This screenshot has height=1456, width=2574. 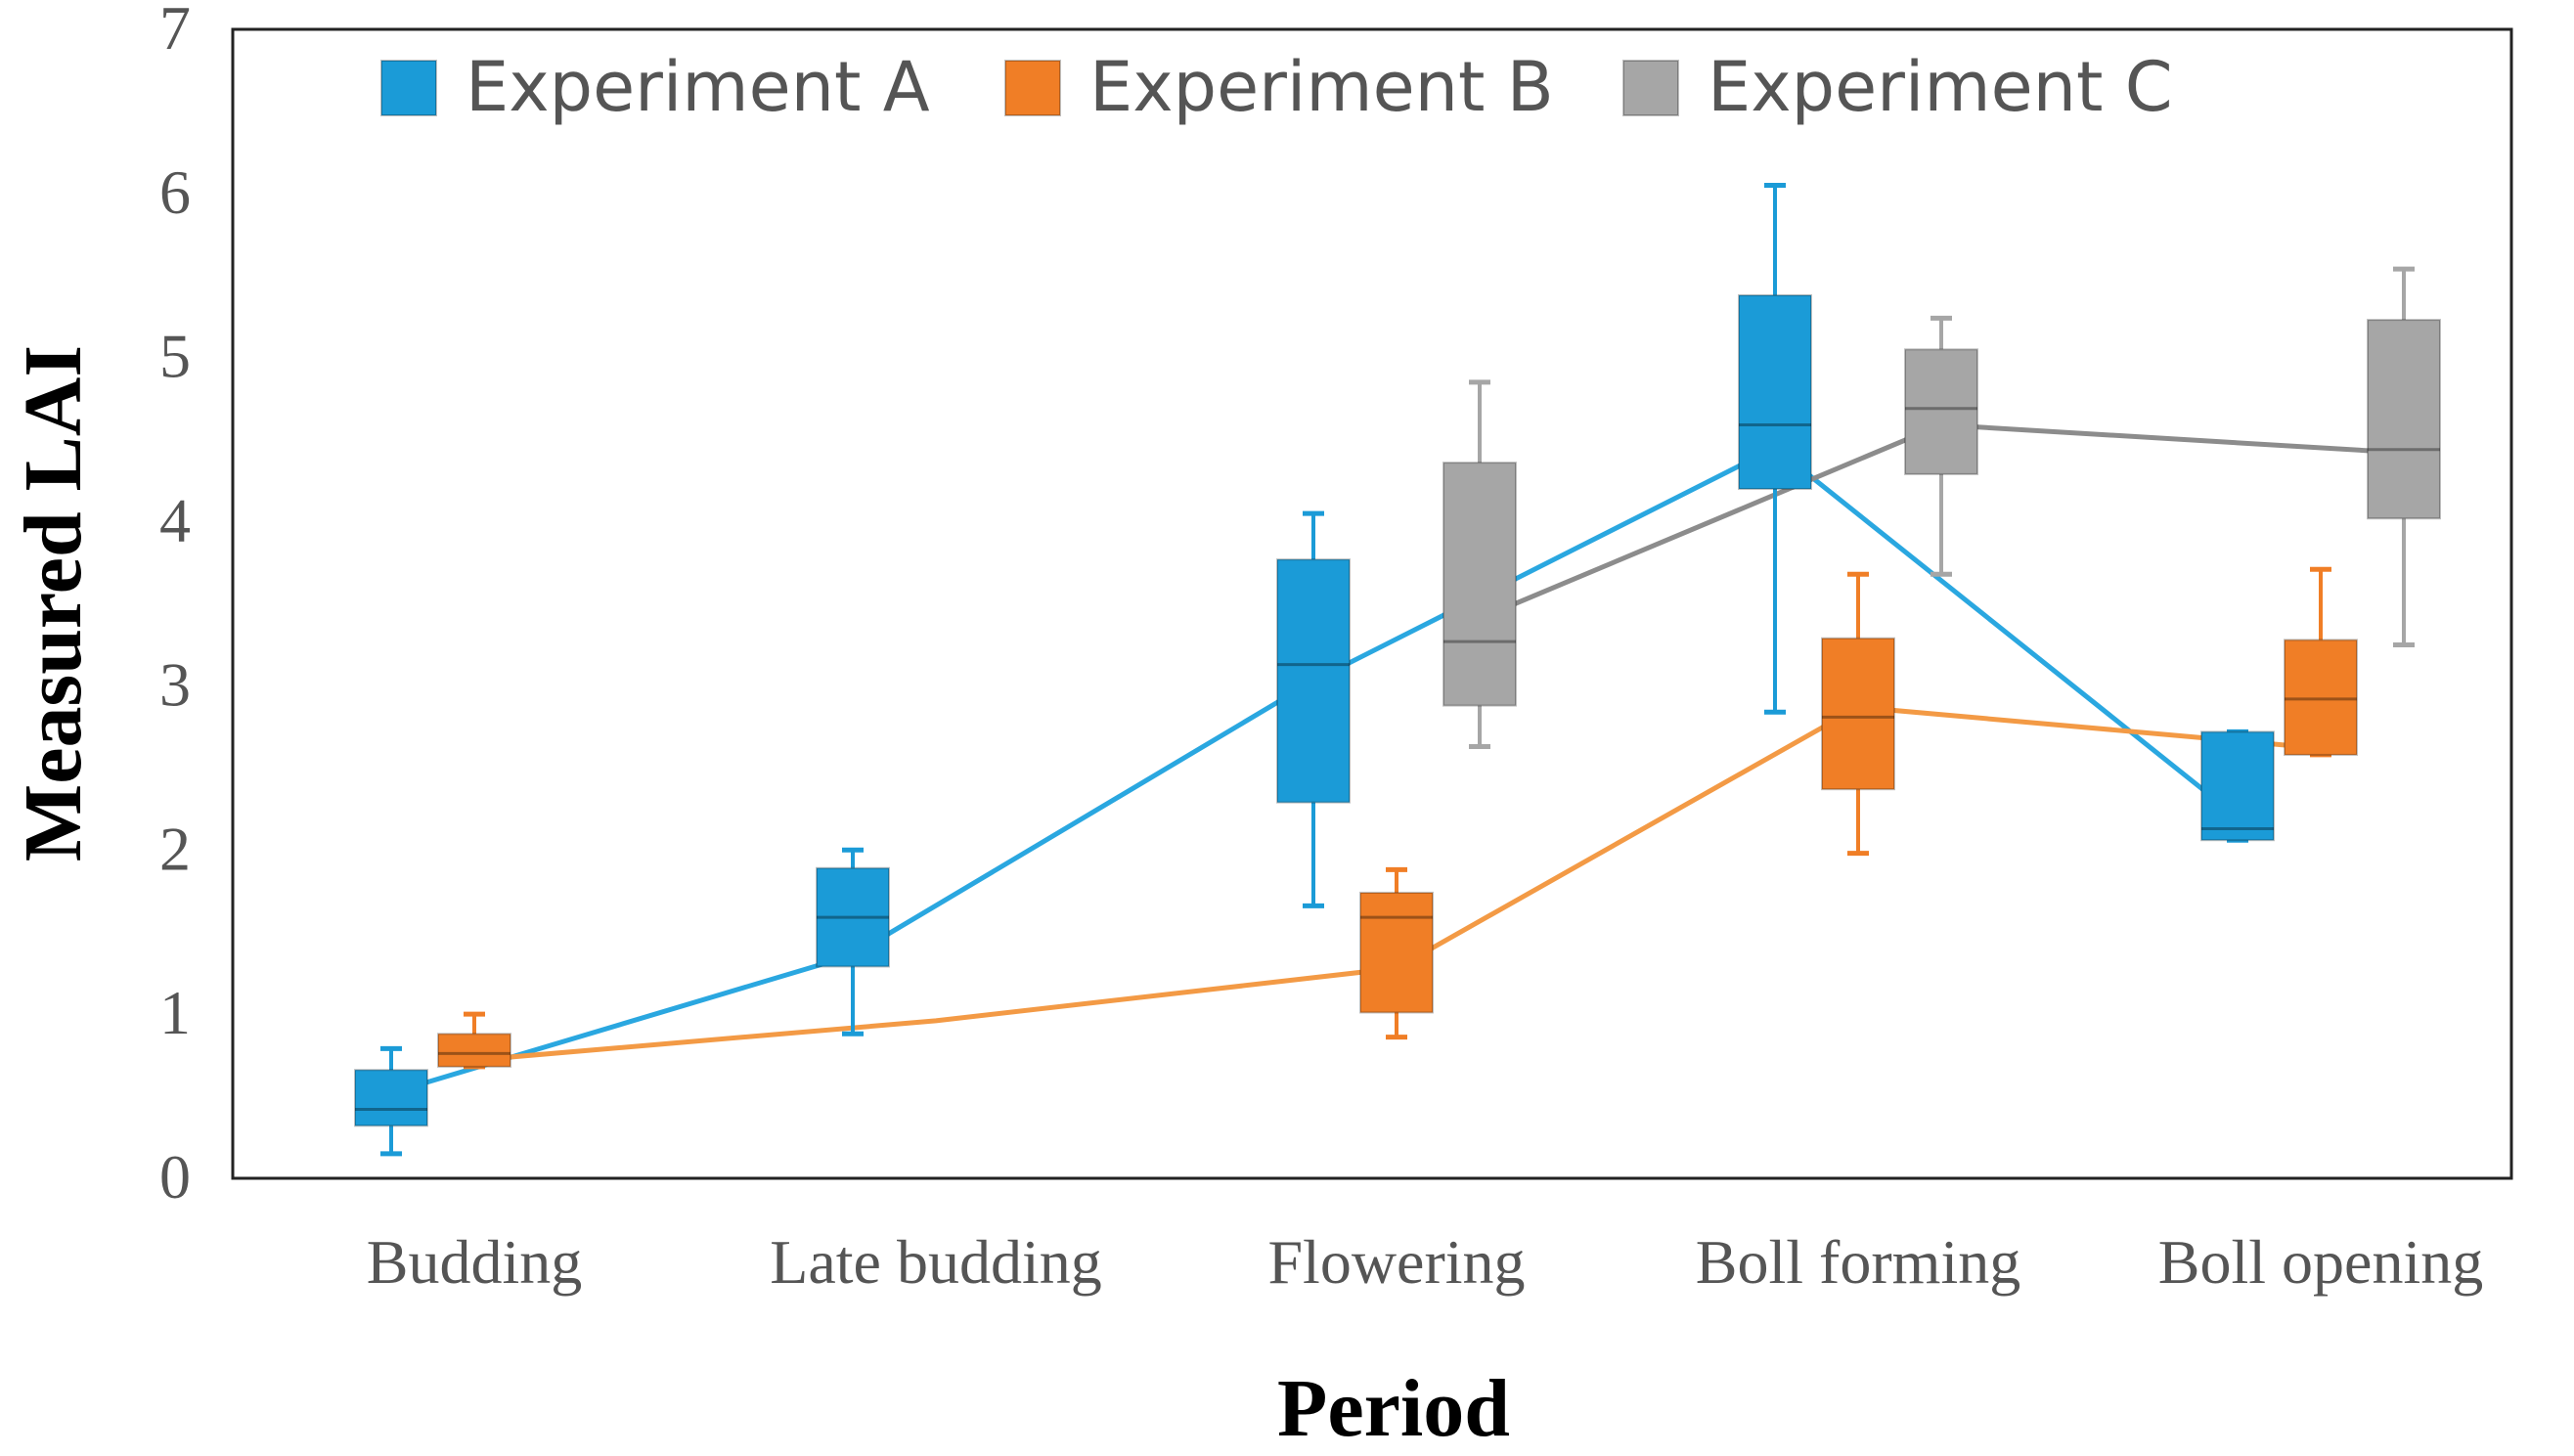 I want to click on box-experiment-a-boll-opening, so click(x=2237, y=785).